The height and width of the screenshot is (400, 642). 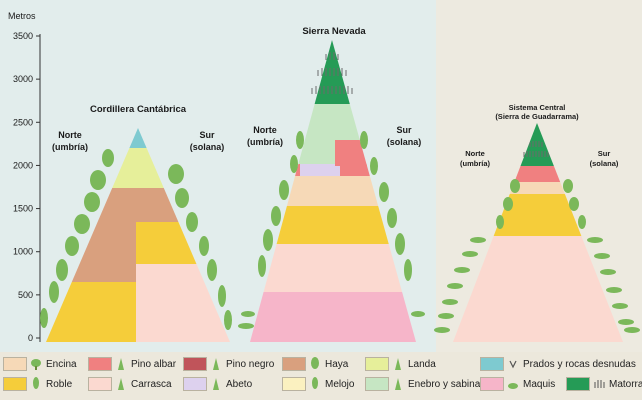 I want to click on legend-item-pino-albar: Pino albar, so click(x=132, y=364).